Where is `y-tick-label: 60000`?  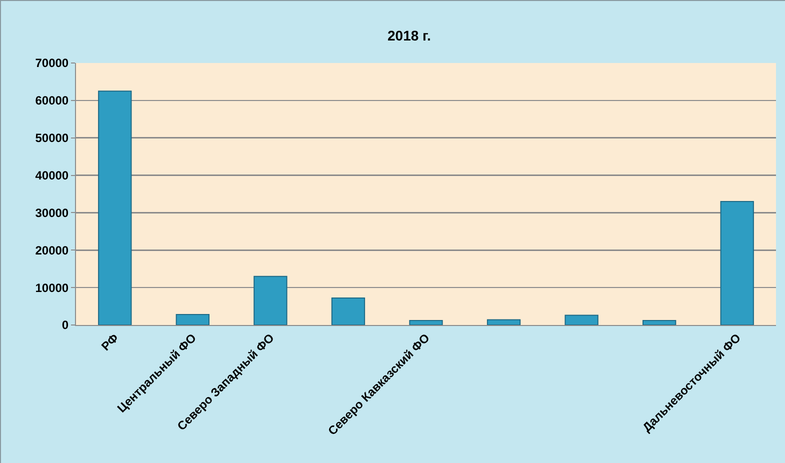 y-tick-label: 60000 is located at coordinates (52, 101).